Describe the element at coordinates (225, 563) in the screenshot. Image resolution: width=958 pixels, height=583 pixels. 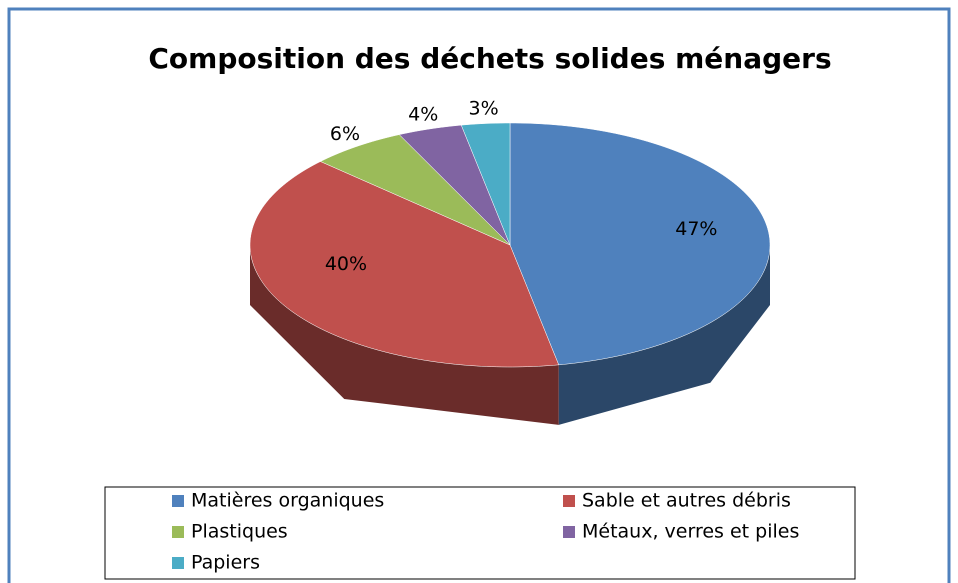
I see `legend-label: Papiers` at that location.